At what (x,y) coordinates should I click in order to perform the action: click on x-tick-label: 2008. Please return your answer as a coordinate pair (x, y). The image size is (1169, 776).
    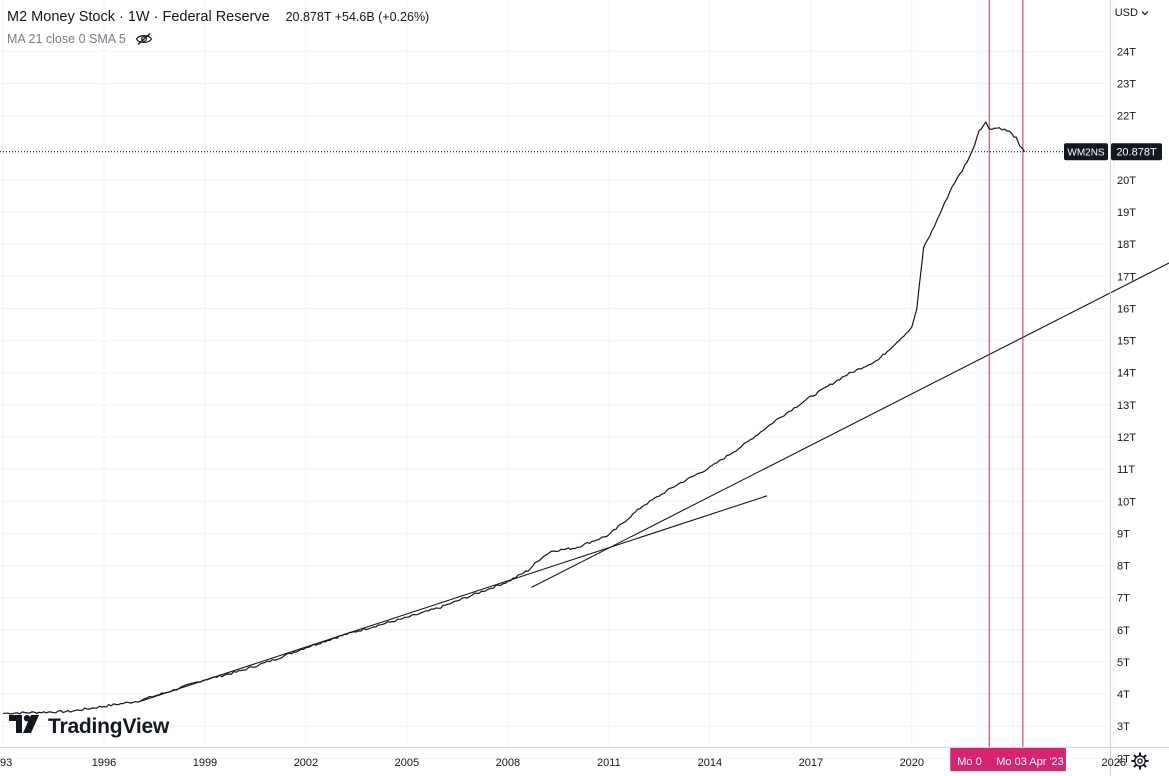
    Looking at the image, I should click on (508, 763).